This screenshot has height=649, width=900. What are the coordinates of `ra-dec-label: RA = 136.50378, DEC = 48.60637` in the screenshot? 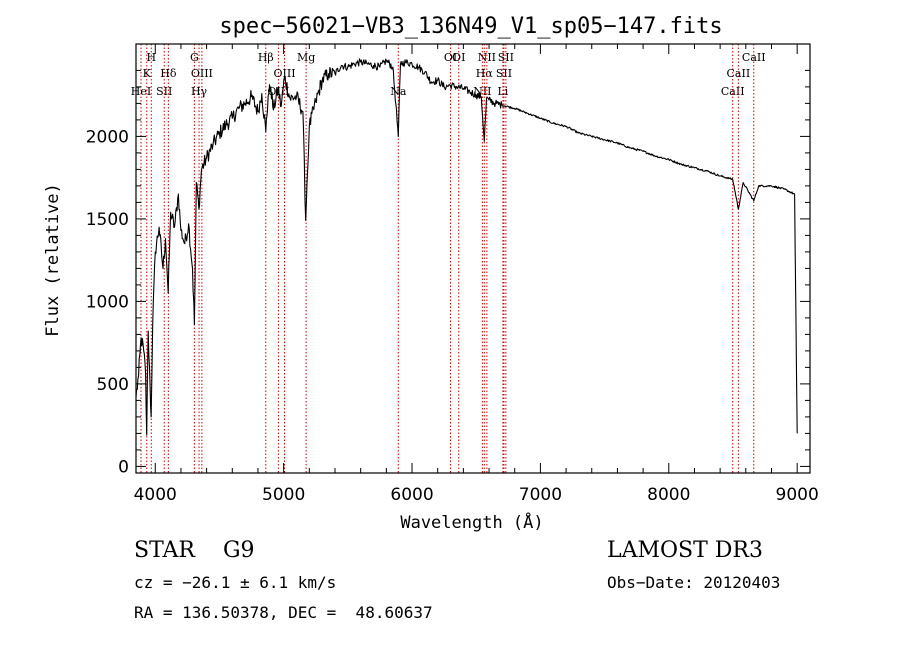 It's located at (283, 612).